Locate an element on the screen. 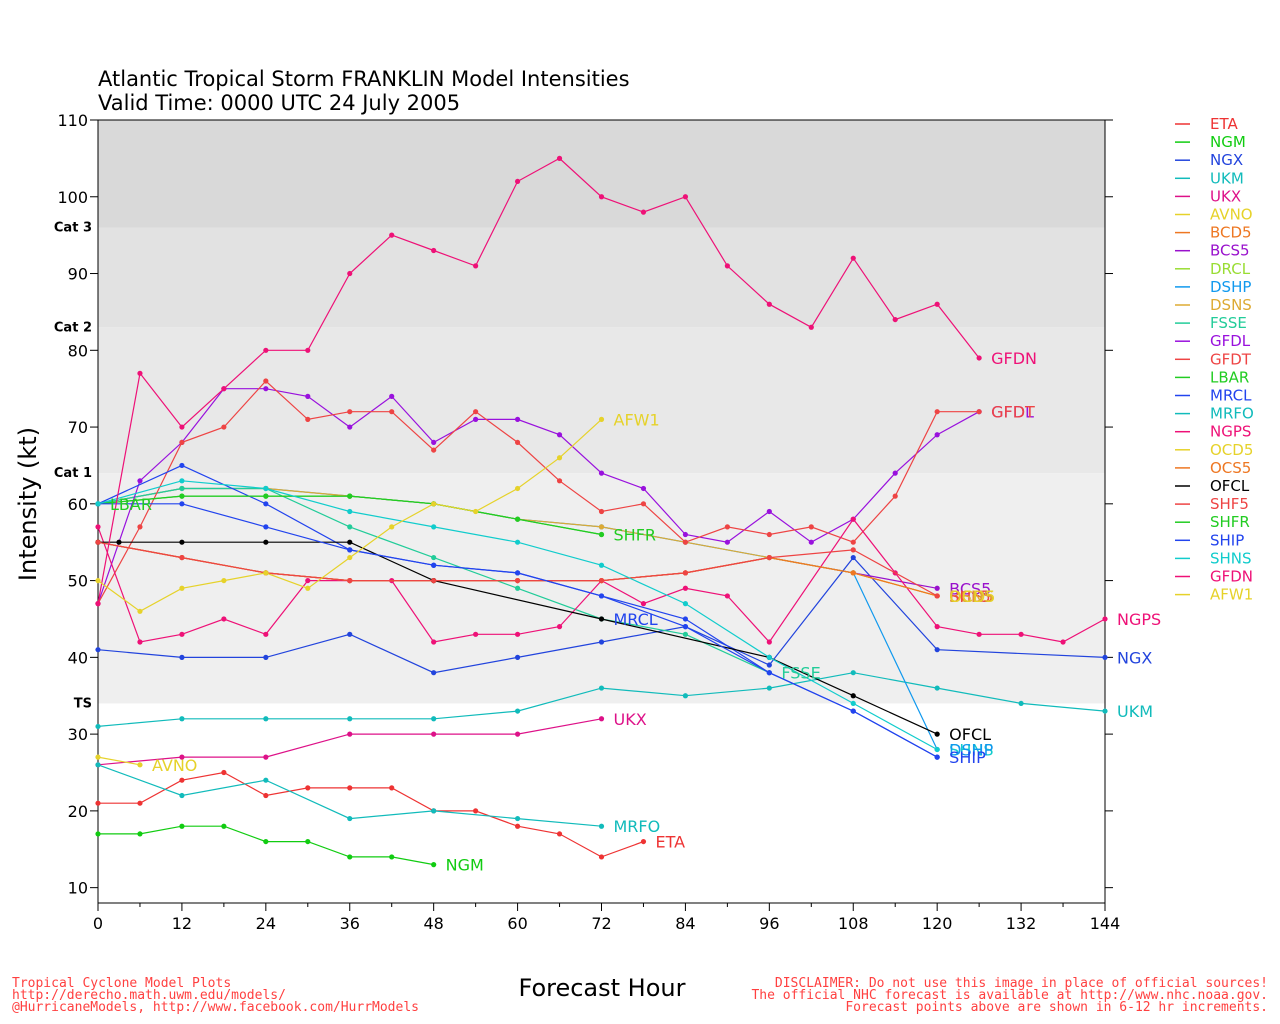  legend-label-ofcl: OFCL is located at coordinates (1230, 486).